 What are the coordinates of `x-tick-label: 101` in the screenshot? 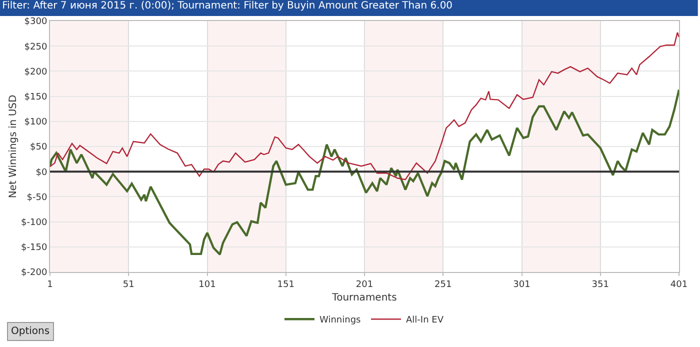 It's located at (207, 285).